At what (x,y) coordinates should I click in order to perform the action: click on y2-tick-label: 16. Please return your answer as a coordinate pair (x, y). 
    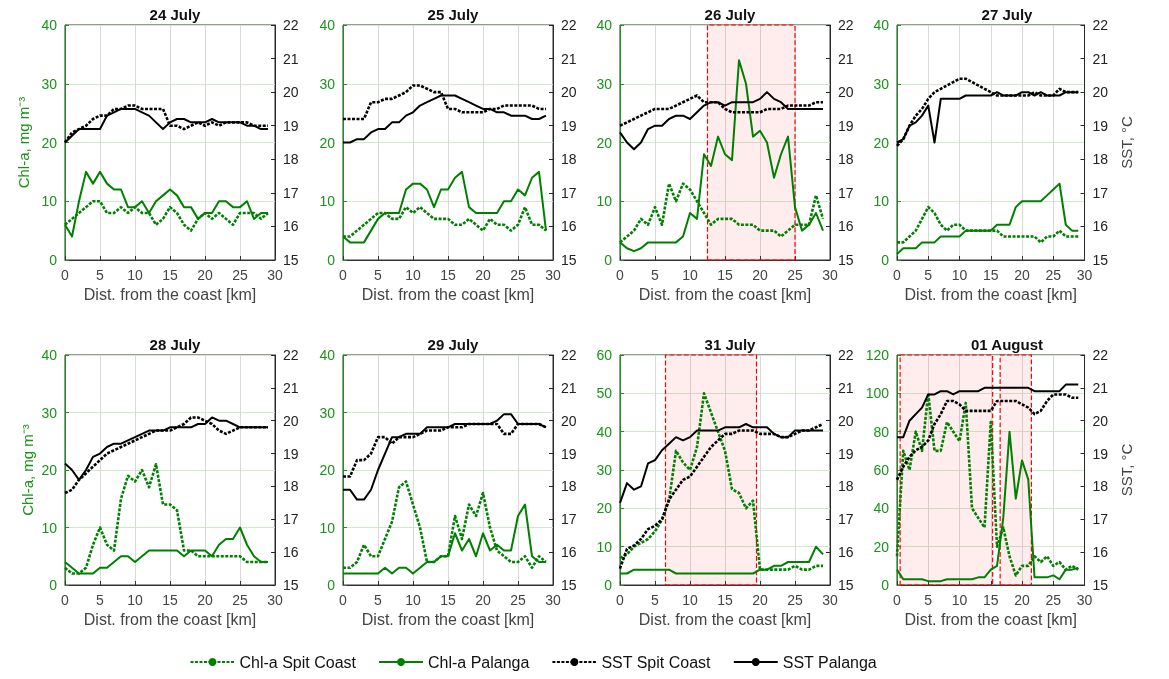
    Looking at the image, I should click on (569, 226).